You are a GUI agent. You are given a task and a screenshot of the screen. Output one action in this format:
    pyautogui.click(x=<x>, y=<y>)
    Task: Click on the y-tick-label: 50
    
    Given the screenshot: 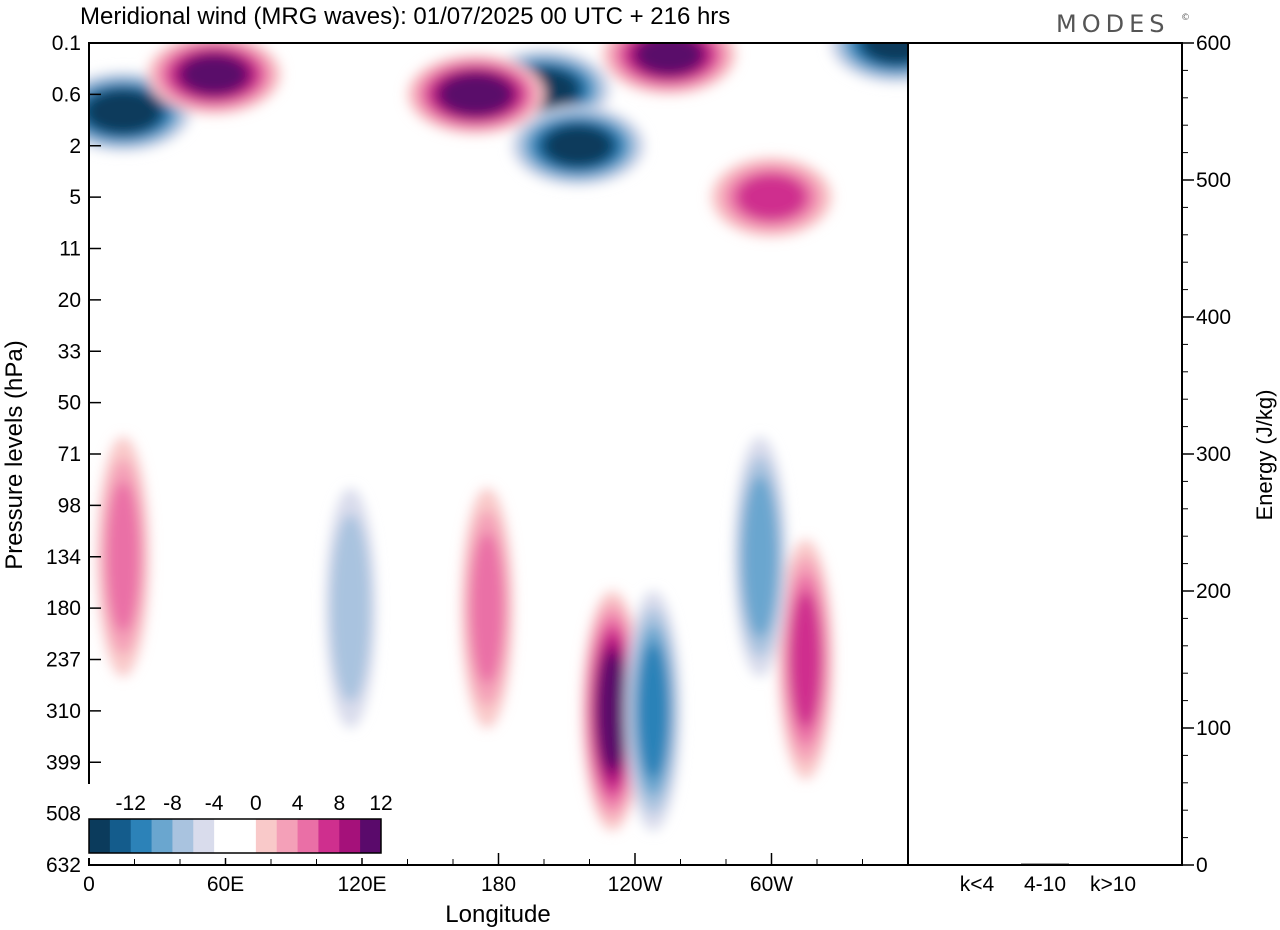 What is the action you would take?
    pyautogui.click(x=69, y=403)
    